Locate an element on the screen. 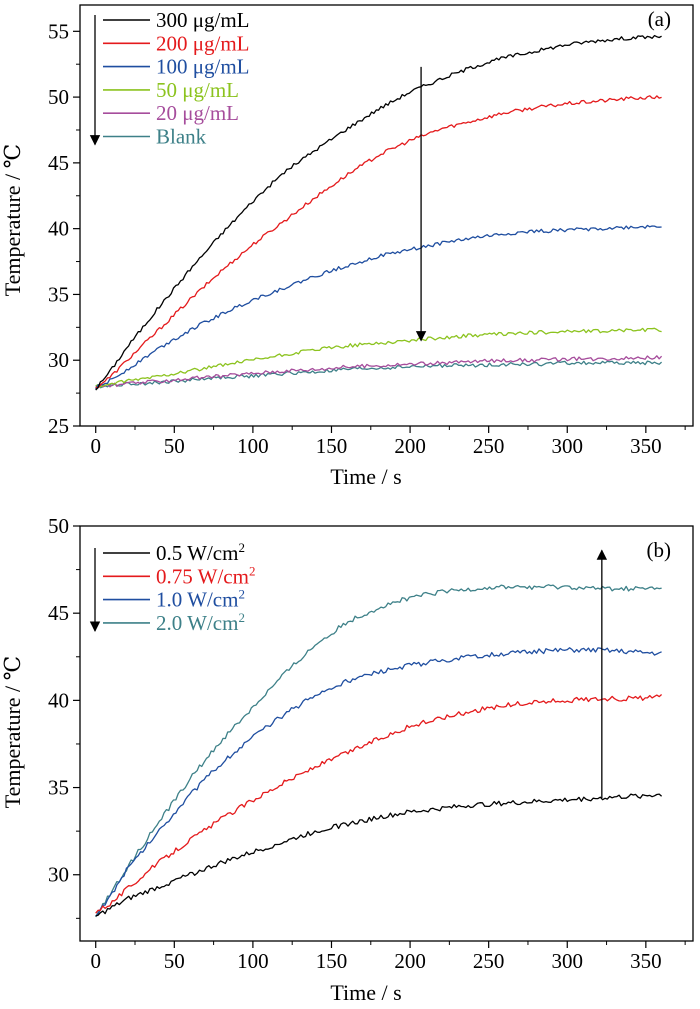 This screenshot has width=700, height=1009. series-line-blank is located at coordinates (379, 374).